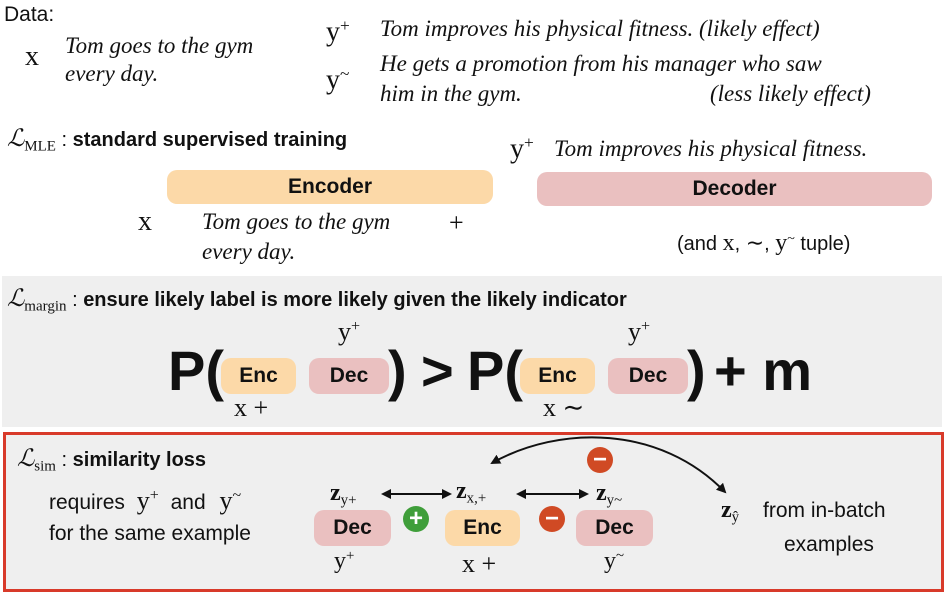  I want to click on encoder-label: Encoder, so click(330, 186).